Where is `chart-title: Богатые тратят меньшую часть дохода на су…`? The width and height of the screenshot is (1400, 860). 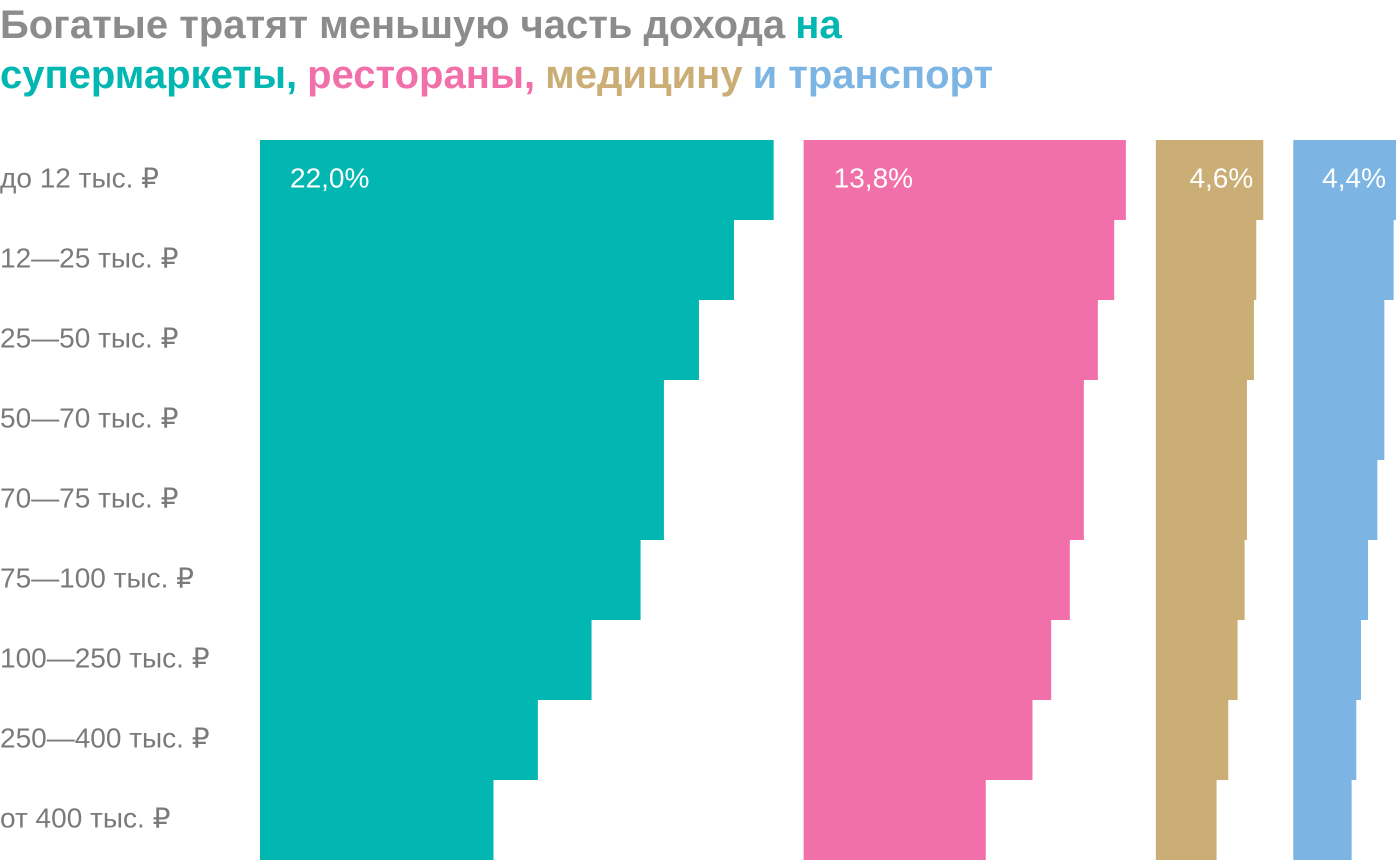
chart-title: Богатые тратят меньшую часть дохода на су… is located at coordinates (700, 50).